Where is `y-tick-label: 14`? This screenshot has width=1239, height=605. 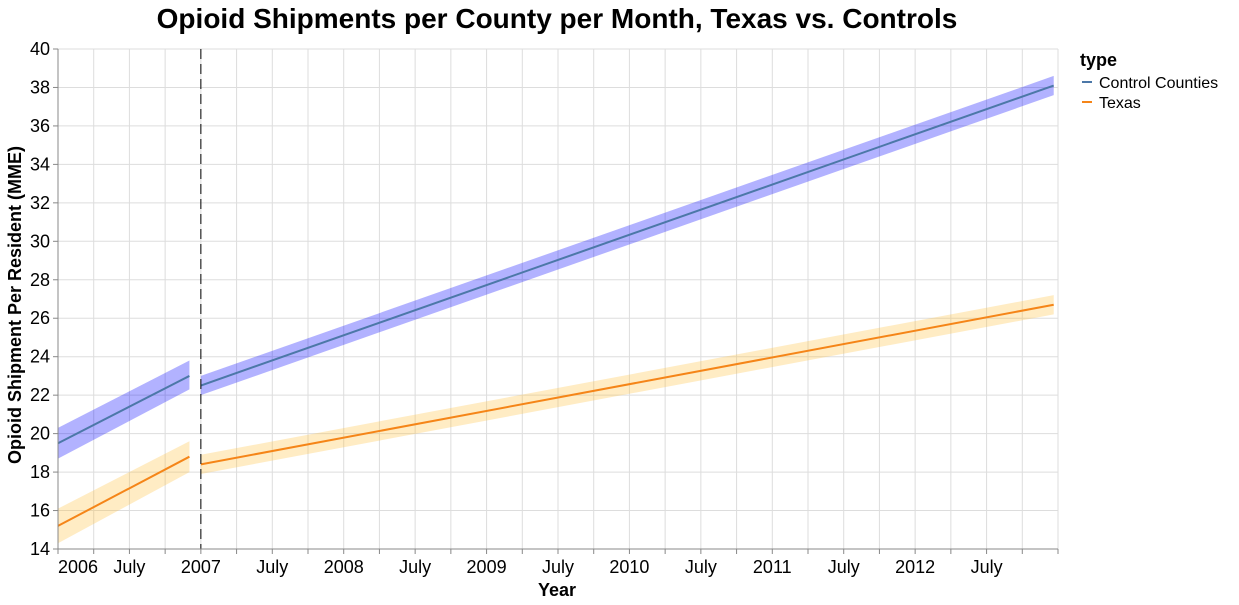
y-tick-label: 14 is located at coordinates (40, 549).